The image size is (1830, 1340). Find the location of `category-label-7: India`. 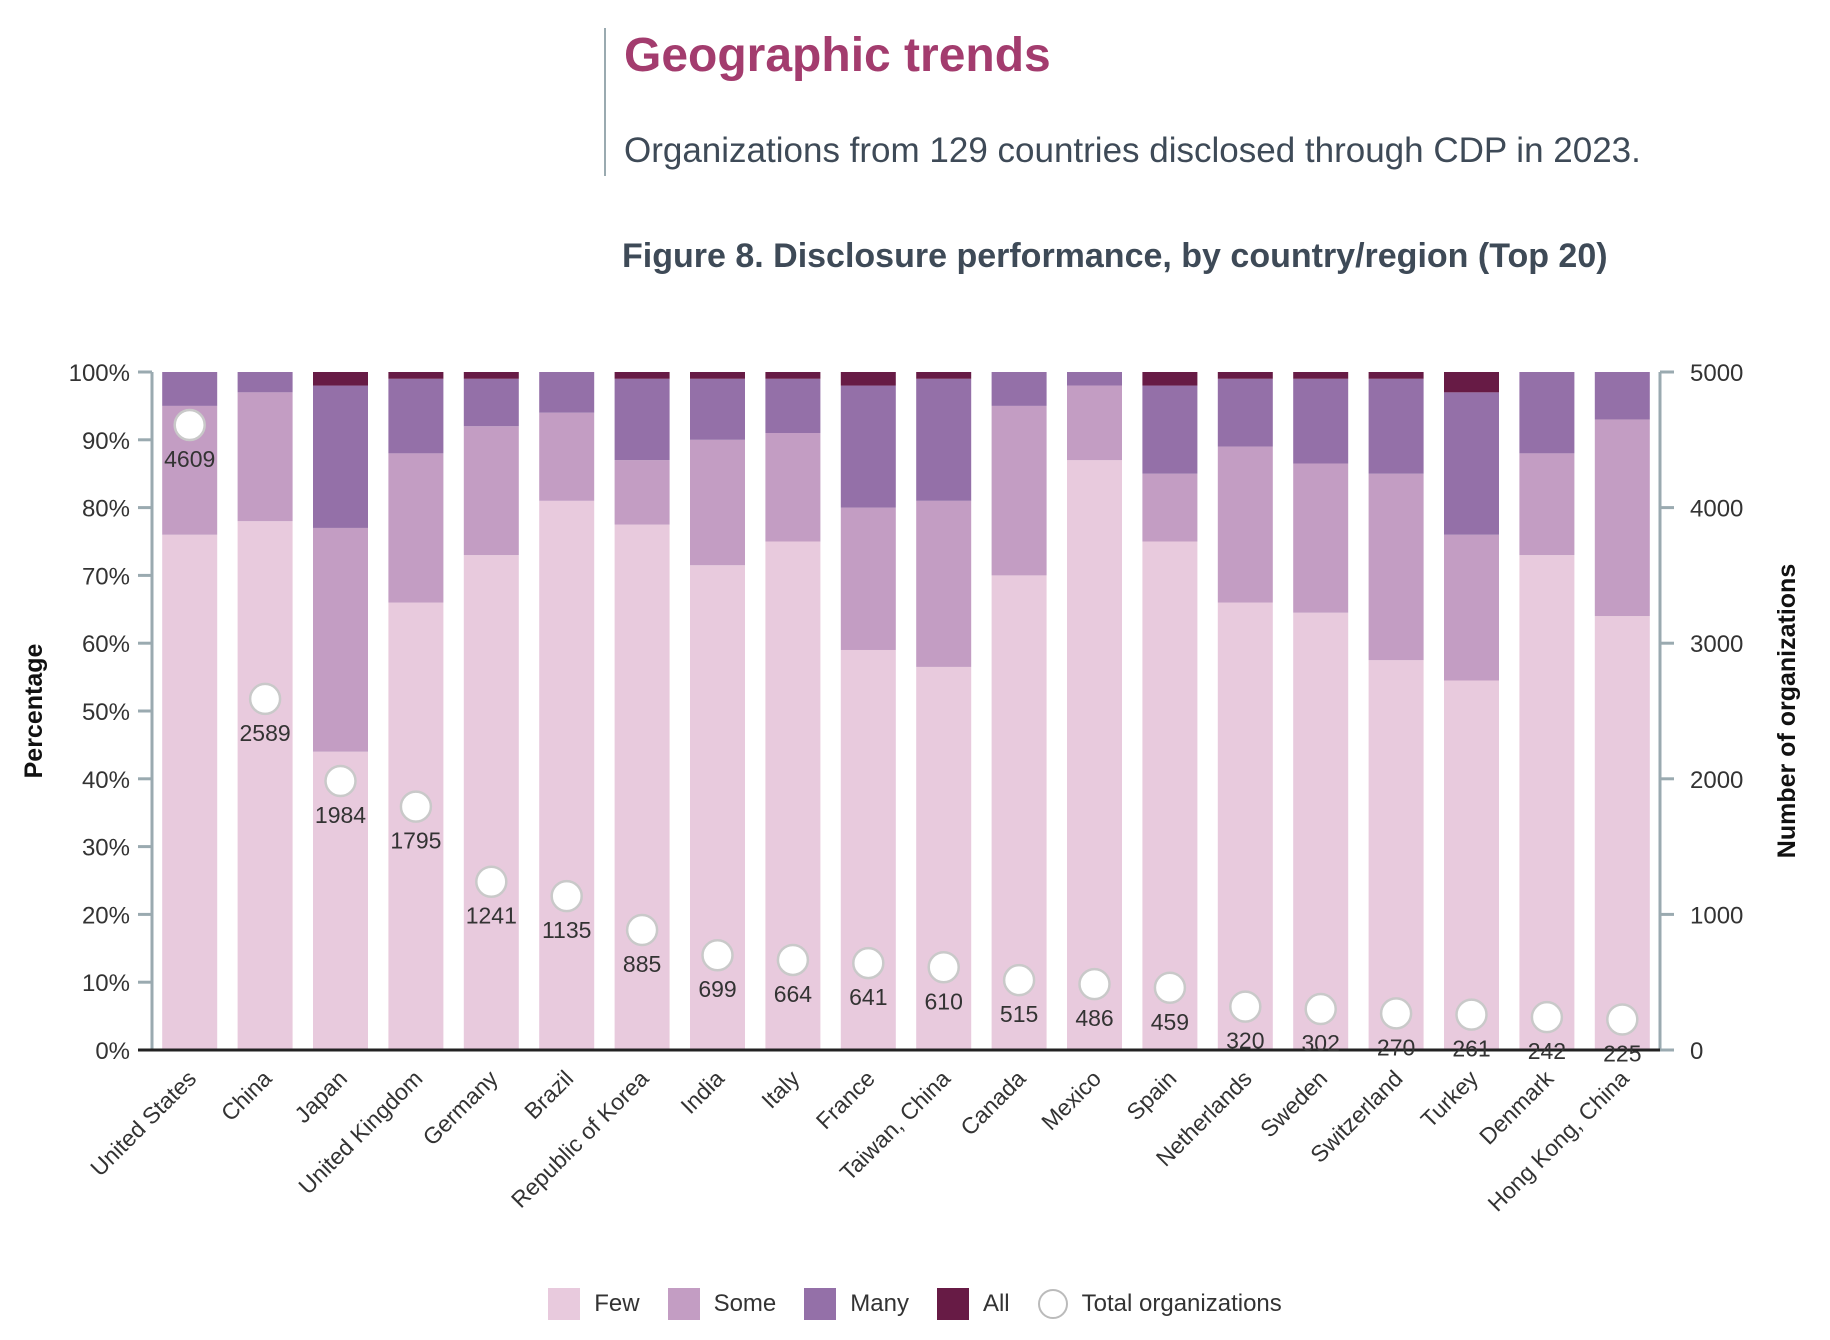

category-label-7: India is located at coordinates (702, 1092).